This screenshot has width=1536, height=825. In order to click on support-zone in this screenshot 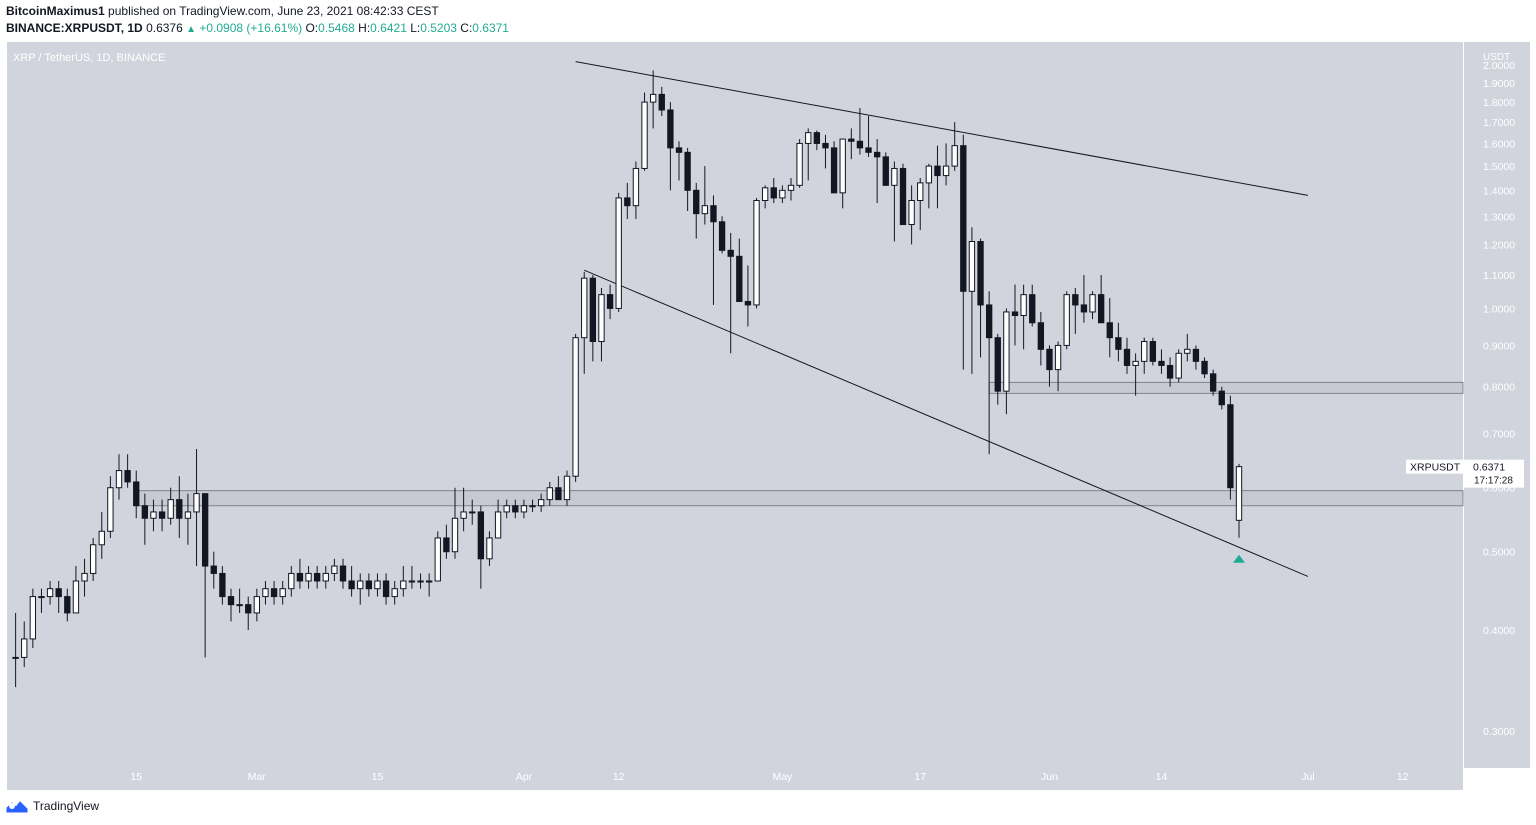, I will do `click(1226, 387)`.